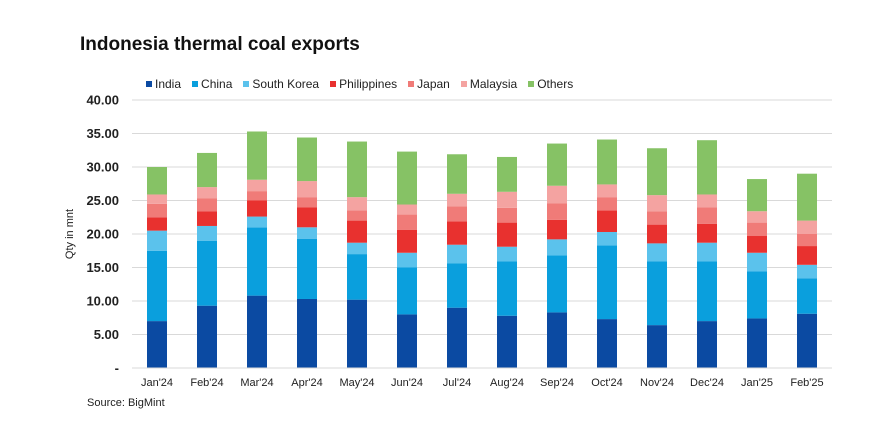  I want to click on legend-label: China, so click(217, 84).